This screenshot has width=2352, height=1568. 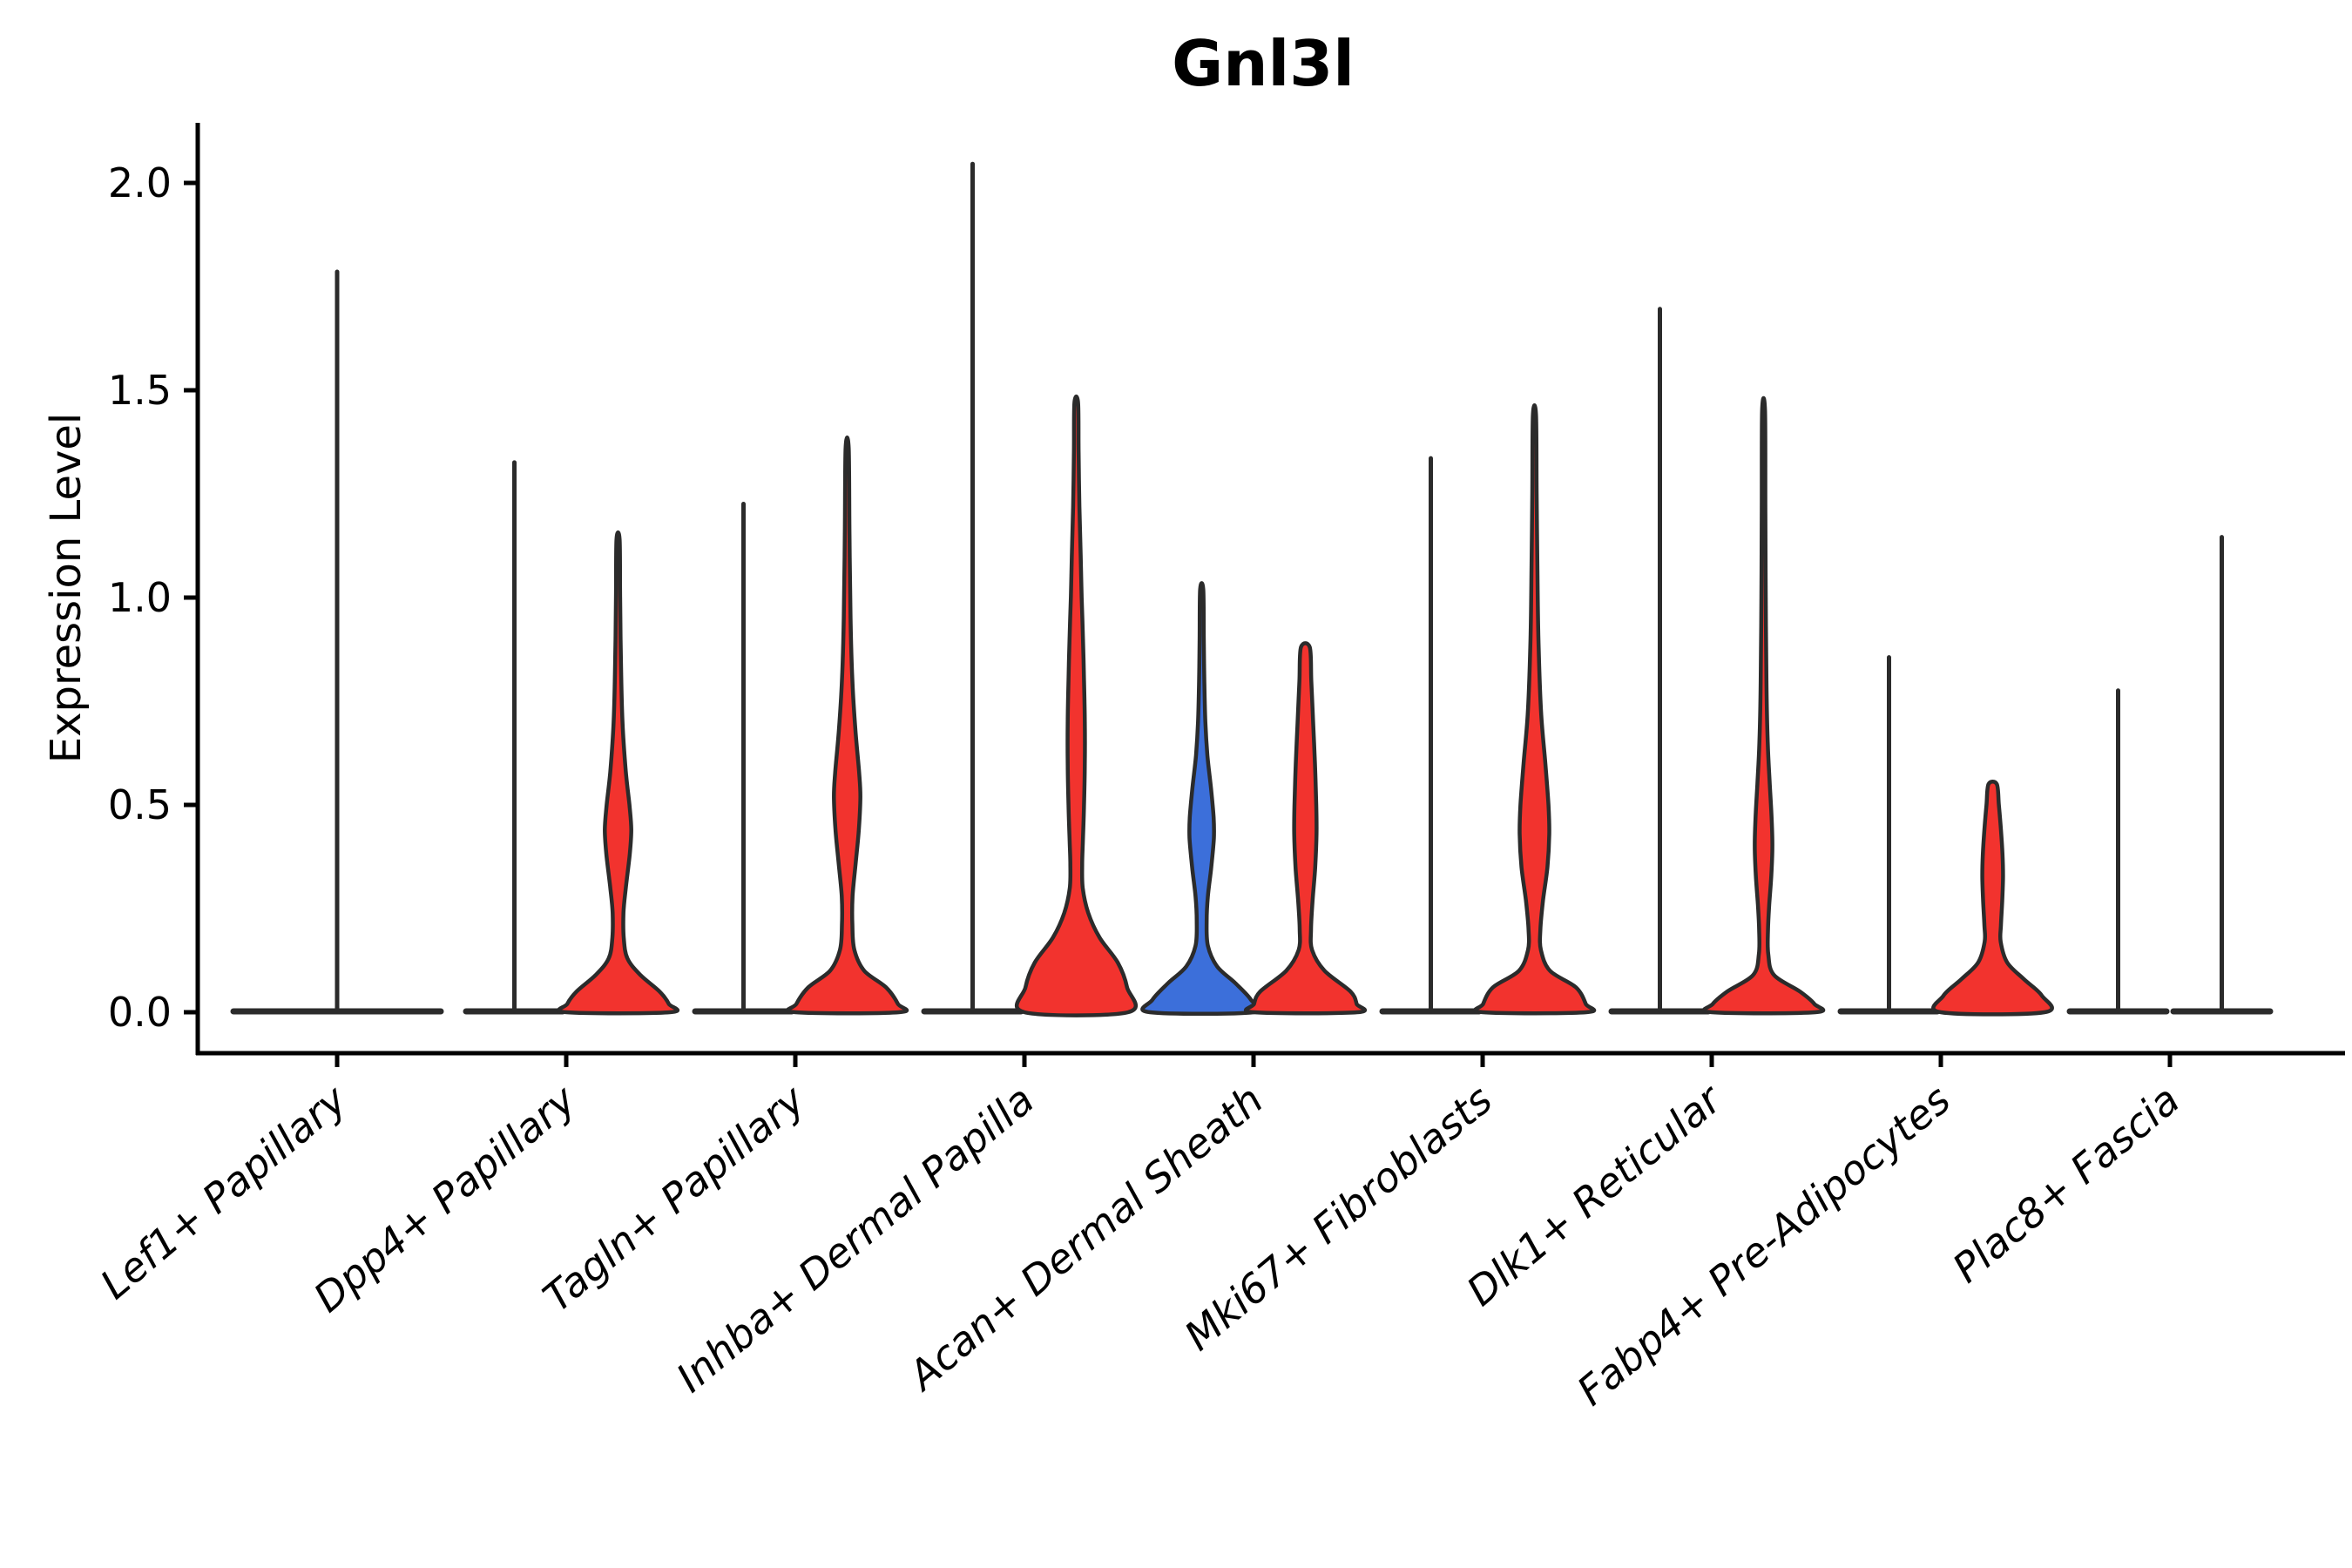 What do you see at coordinates (1201, 799) in the screenshot?
I see `violin-blue` at bounding box center [1201, 799].